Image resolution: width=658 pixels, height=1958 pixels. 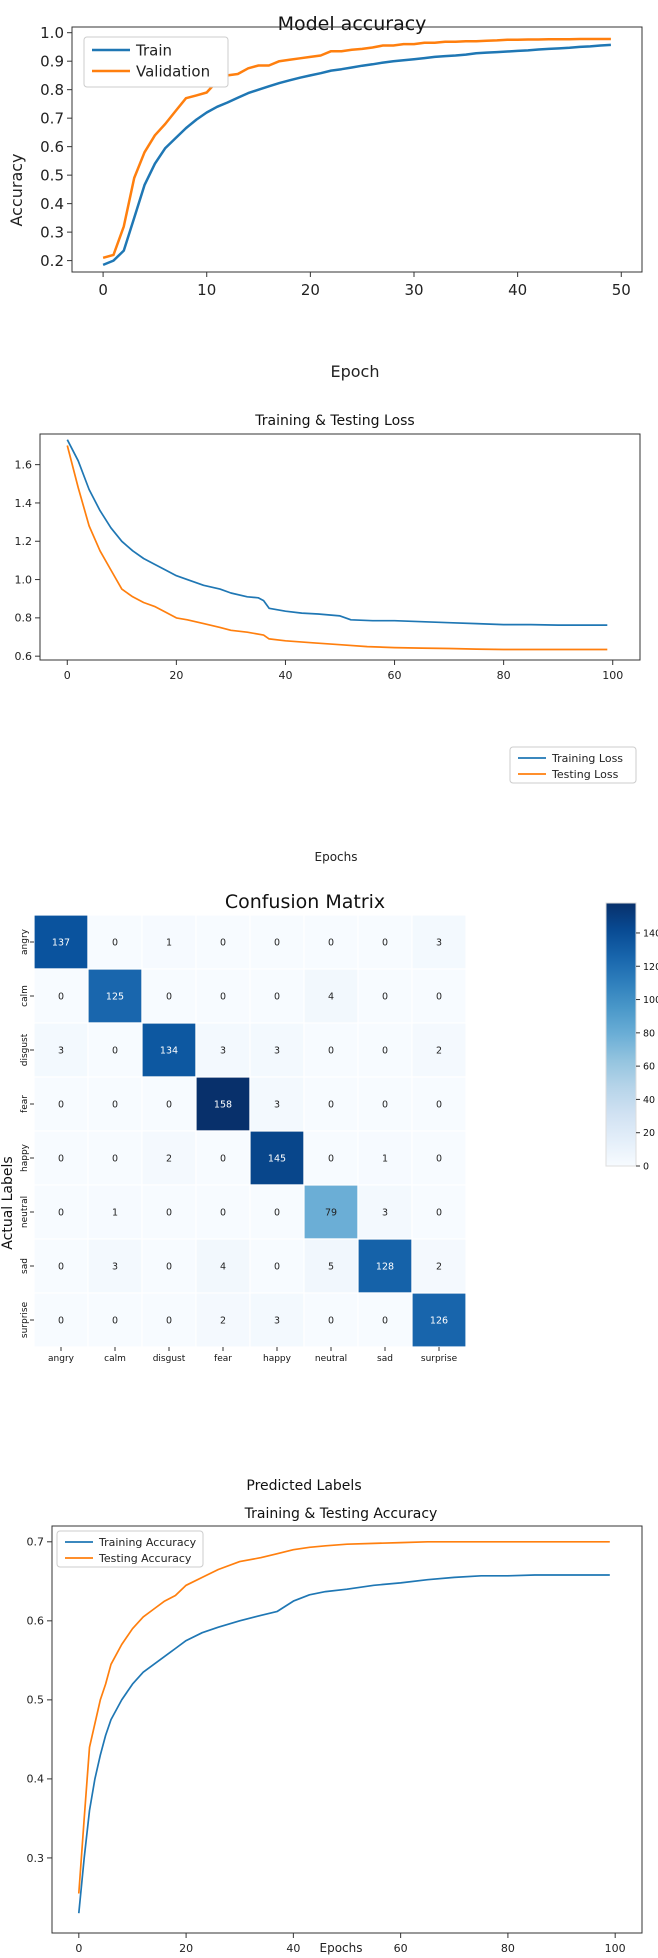 I want to click on matrix-cell-value: 126, so click(x=439, y=1321).